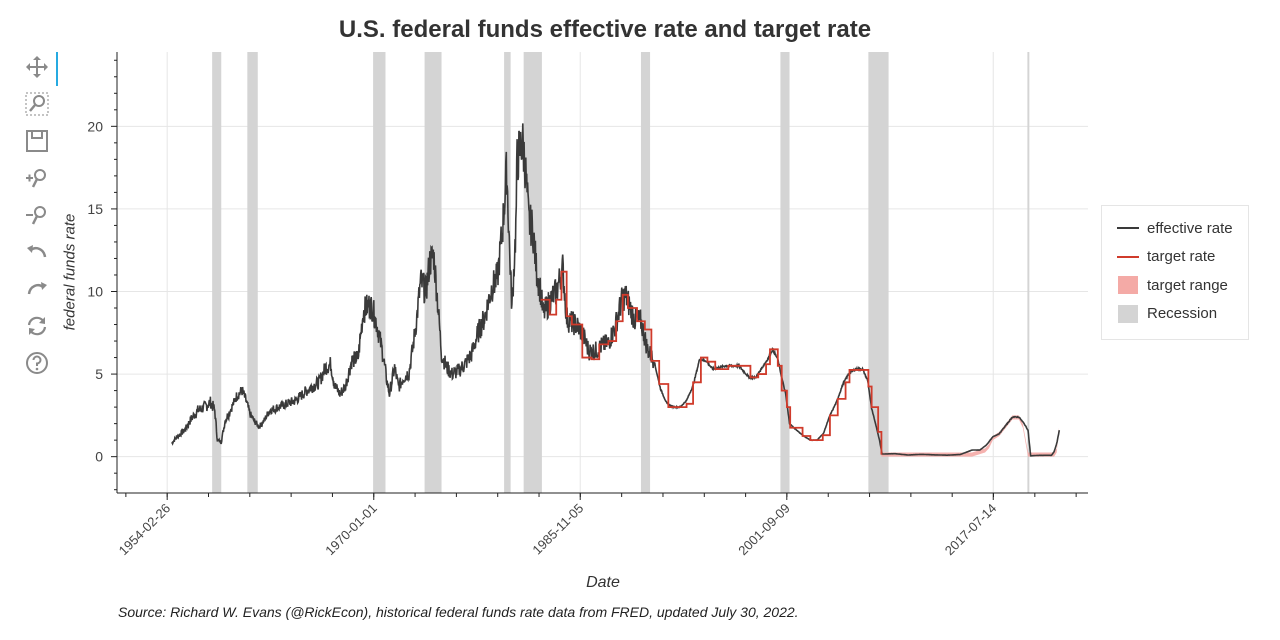 Image resolution: width=1280 pixels, height=640 pixels. I want to click on pan-tool, so click(39, 69).